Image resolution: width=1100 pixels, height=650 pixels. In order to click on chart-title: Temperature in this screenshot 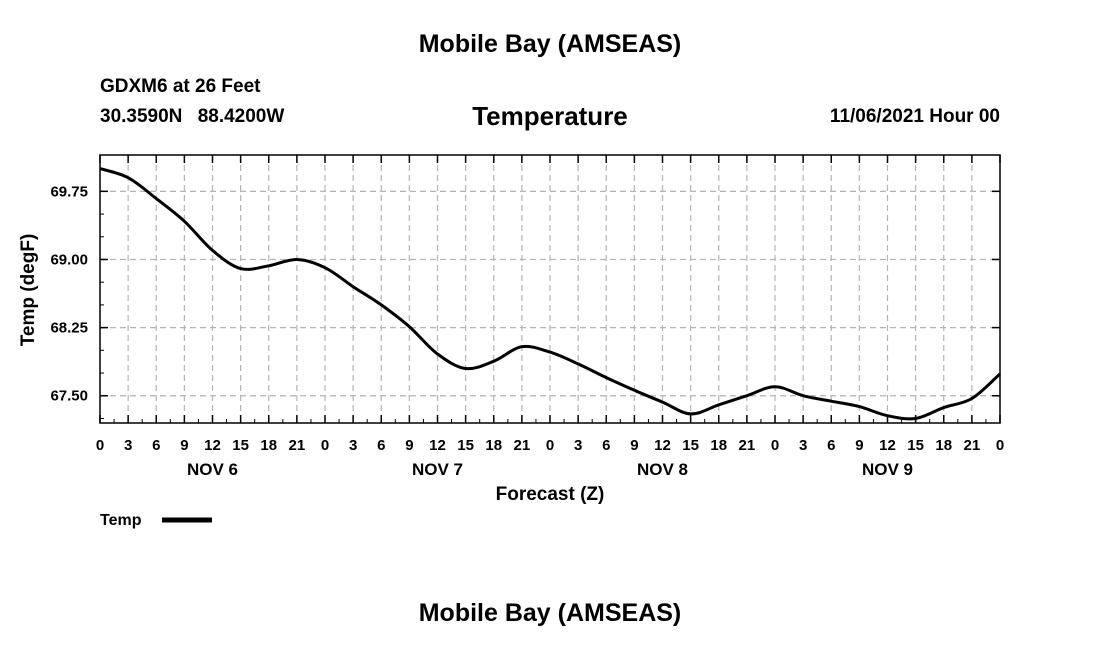, I will do `click(550, 116)`.